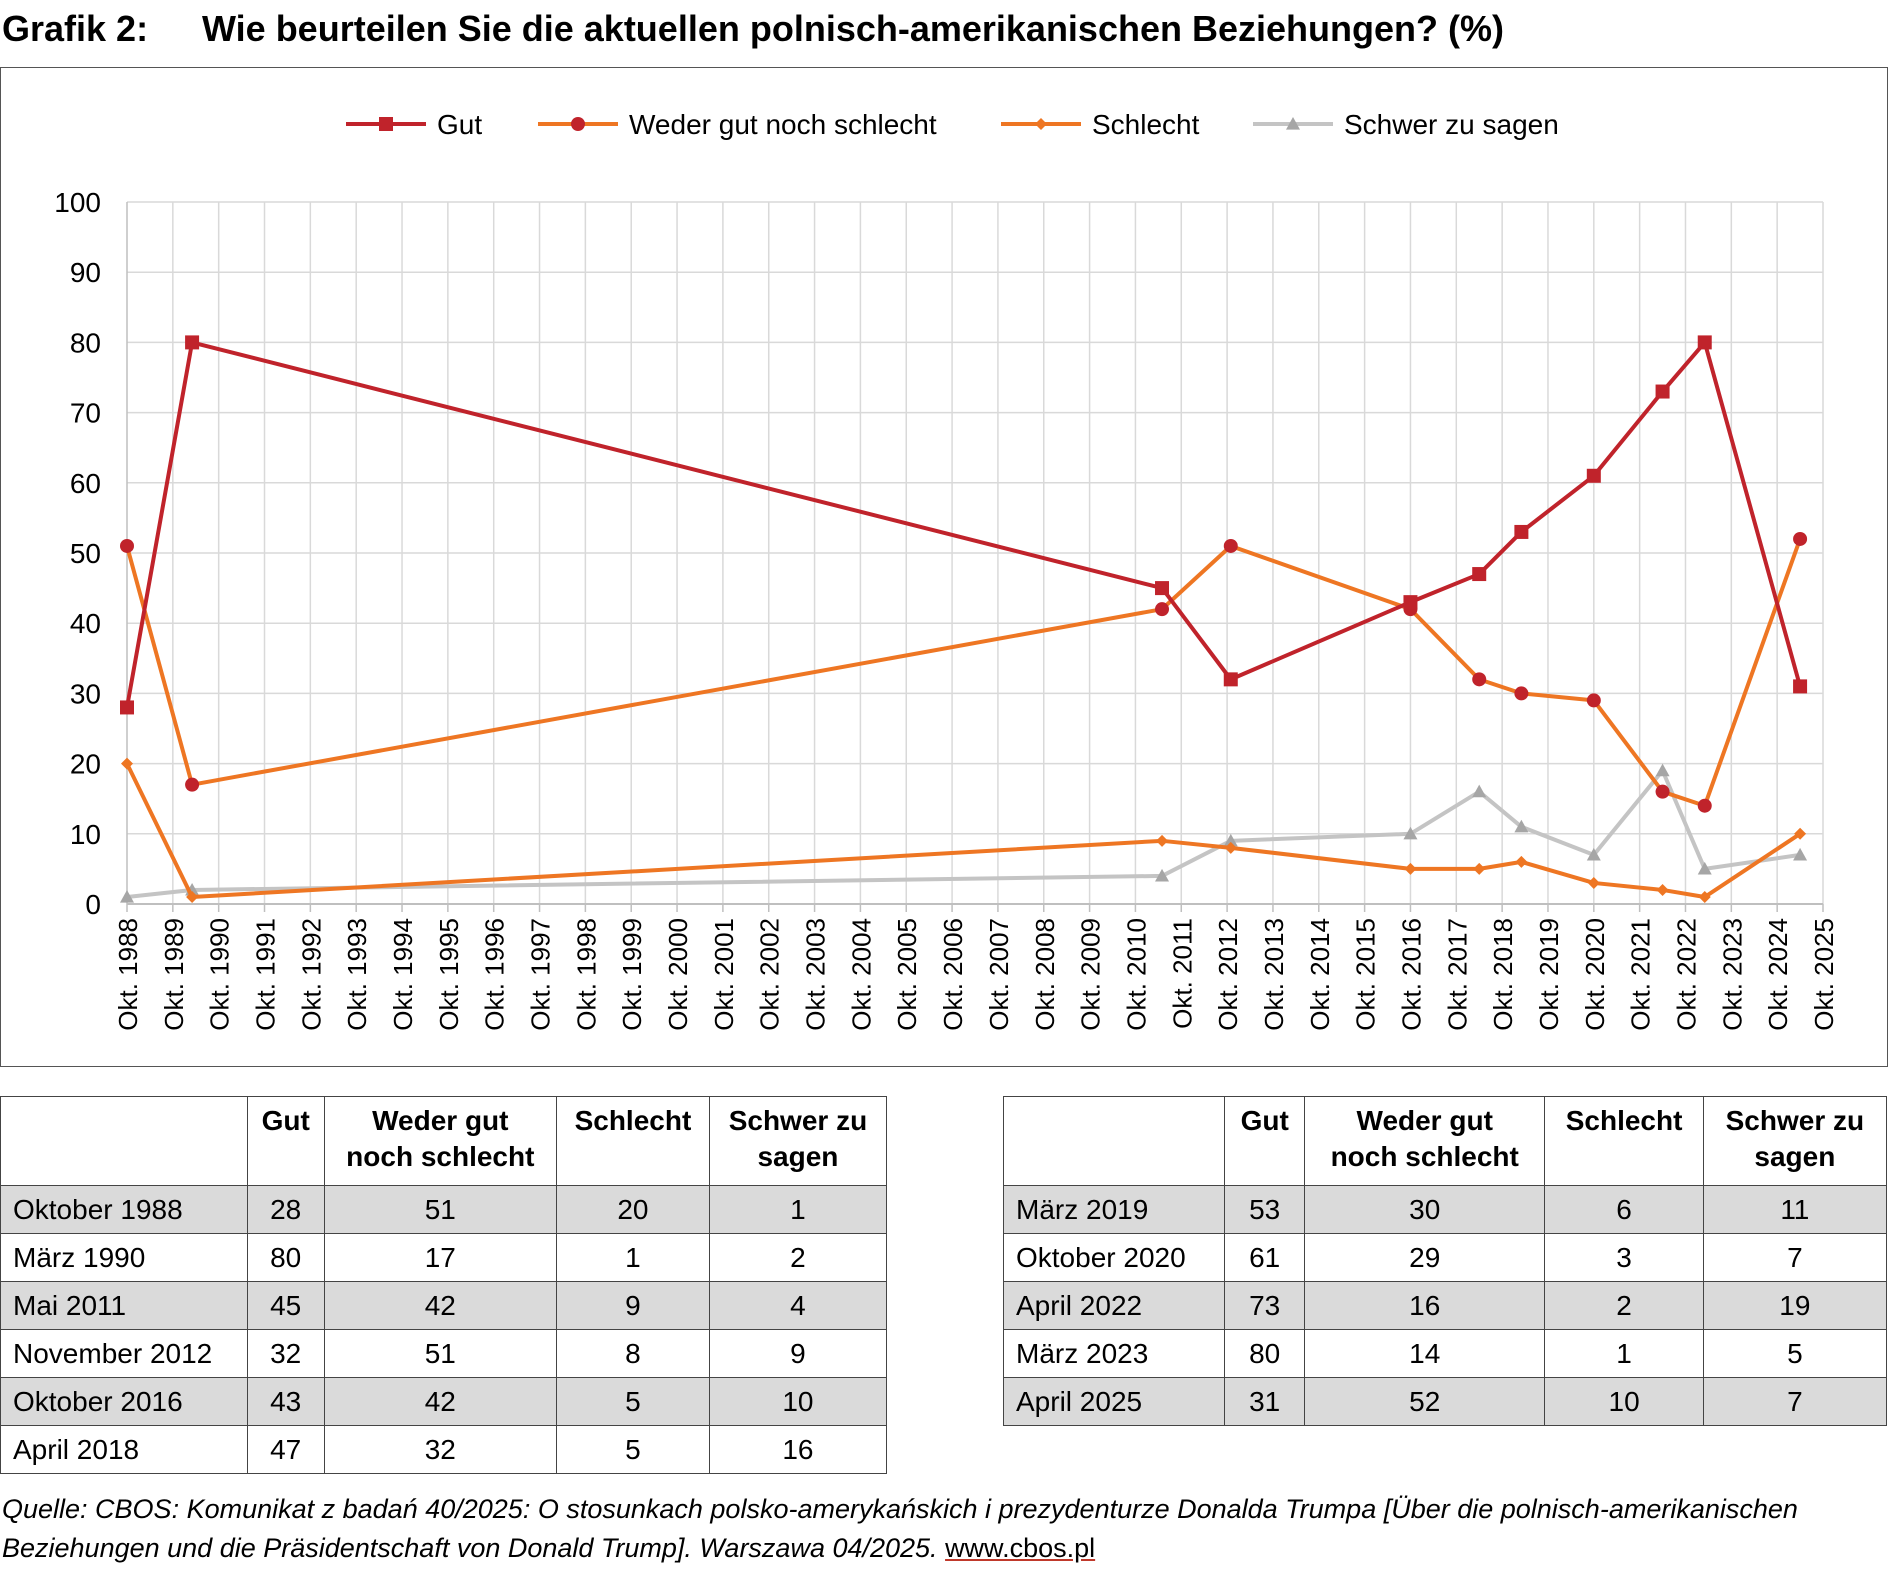  I want to click on table-cell: 17, so click(440, 1257).